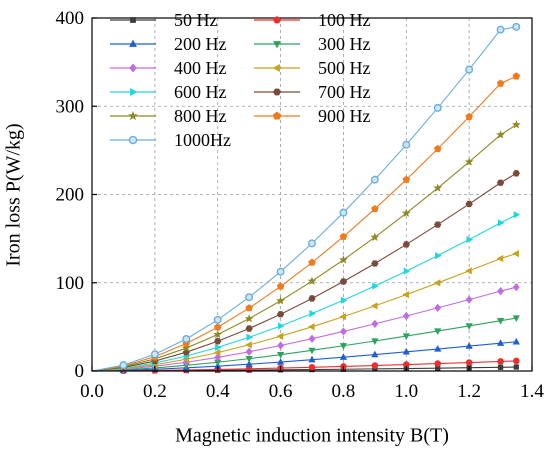 The height and width of the screenshot is (449, 550). What do you see at coordinates (168, 116) in the screenshot?
I see `legend-item: 800 Hz` at bounding box center [168, 116].